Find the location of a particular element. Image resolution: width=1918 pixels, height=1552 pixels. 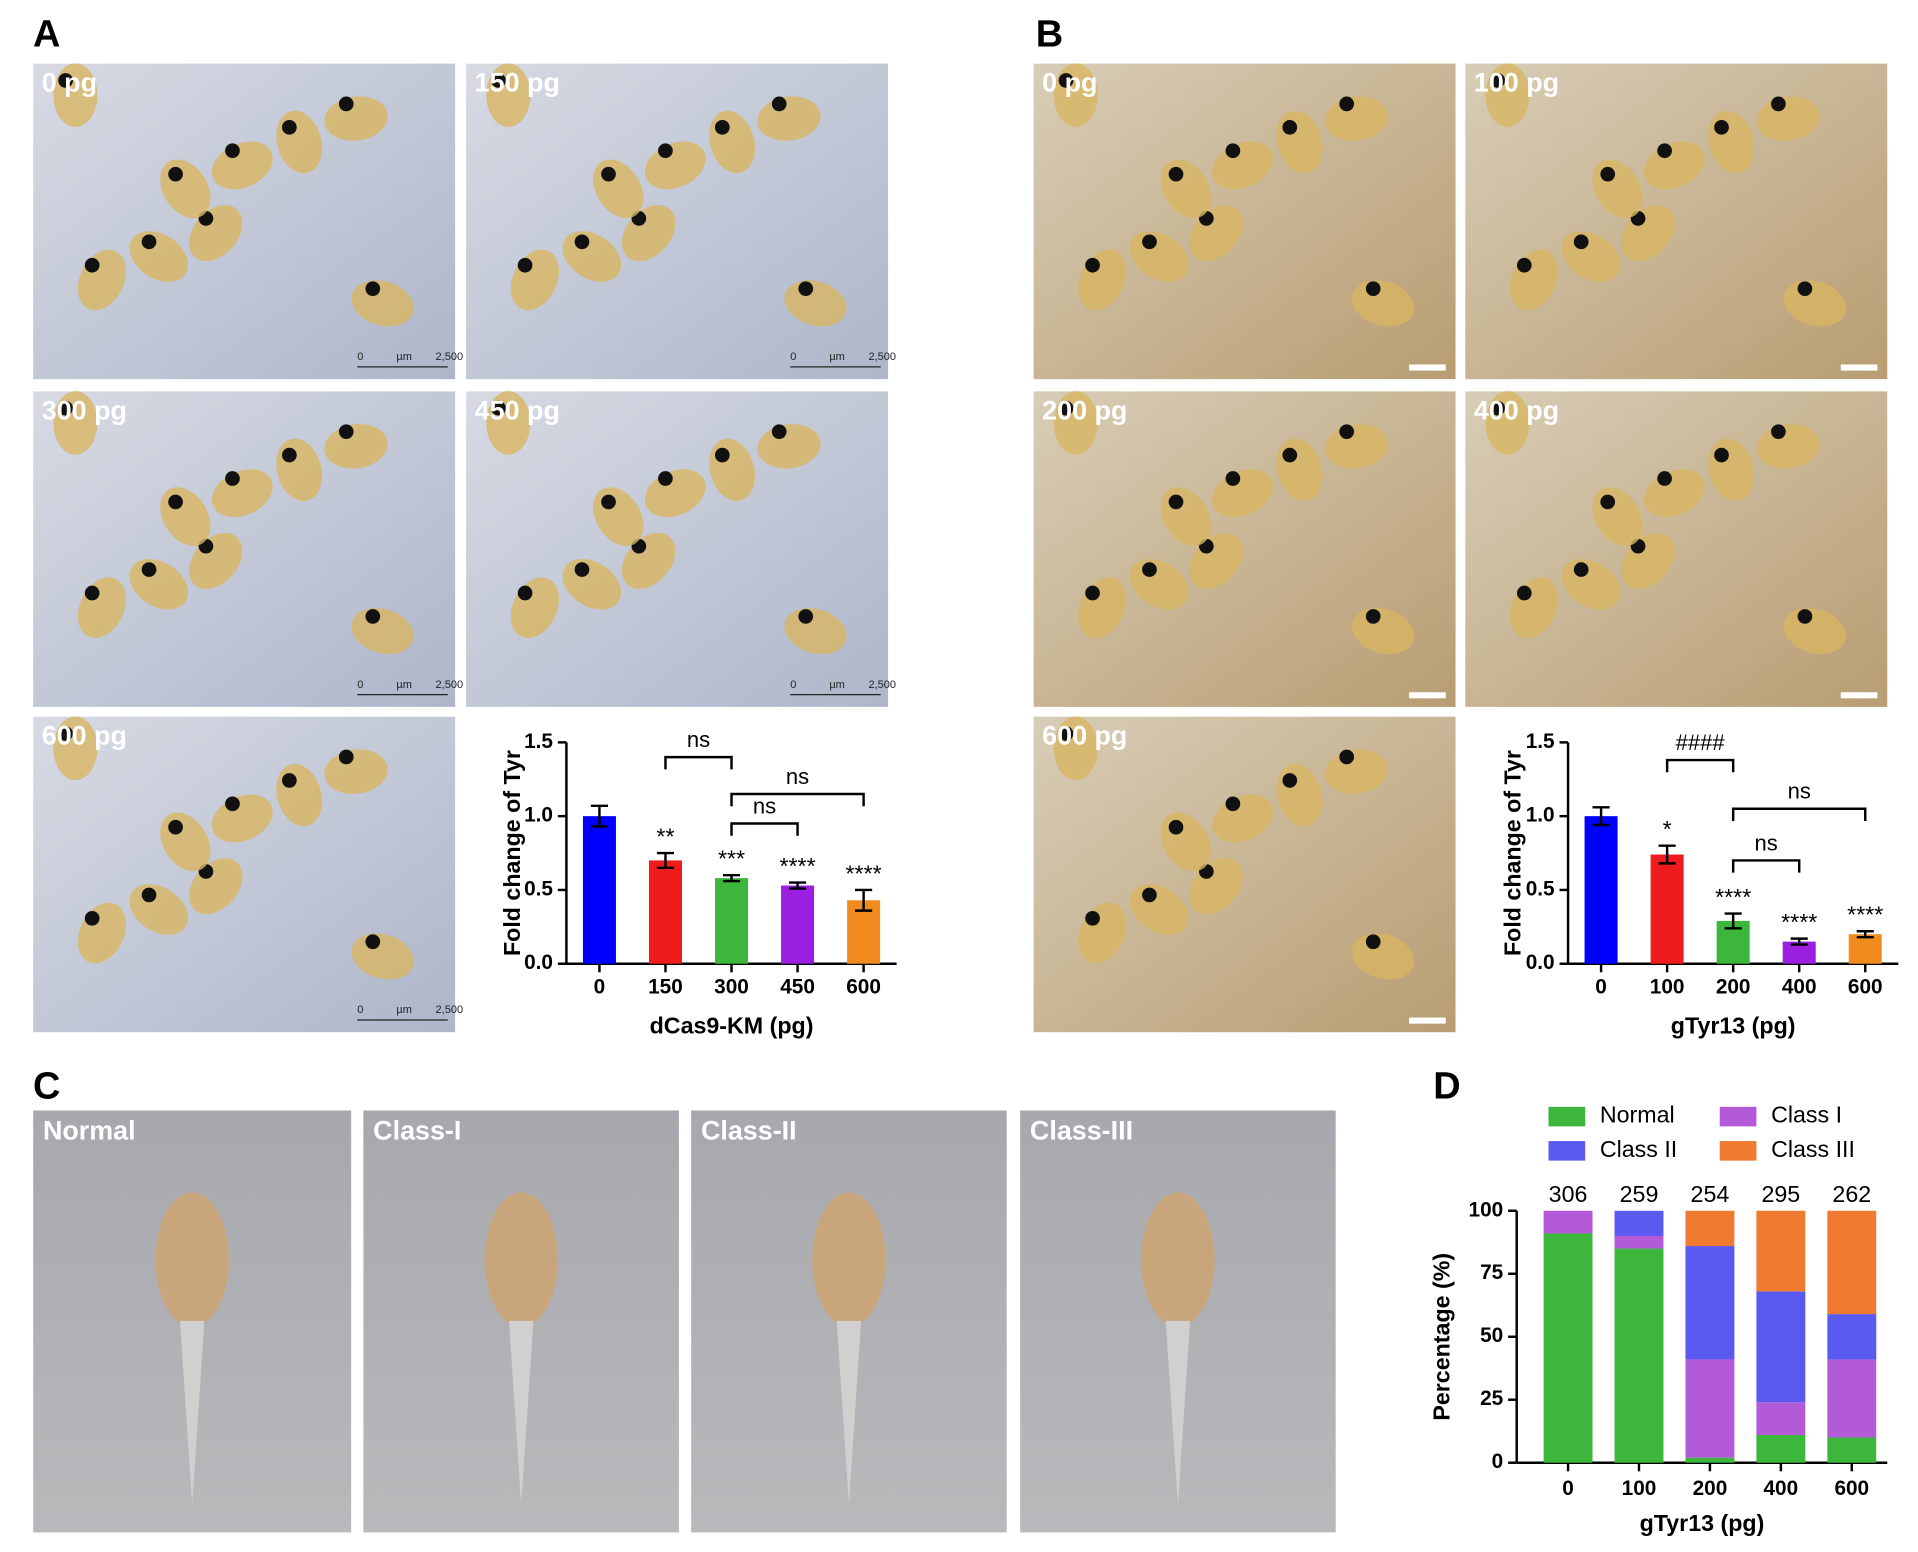

legend-label: Normal is located at coordinates (1637, 1115).